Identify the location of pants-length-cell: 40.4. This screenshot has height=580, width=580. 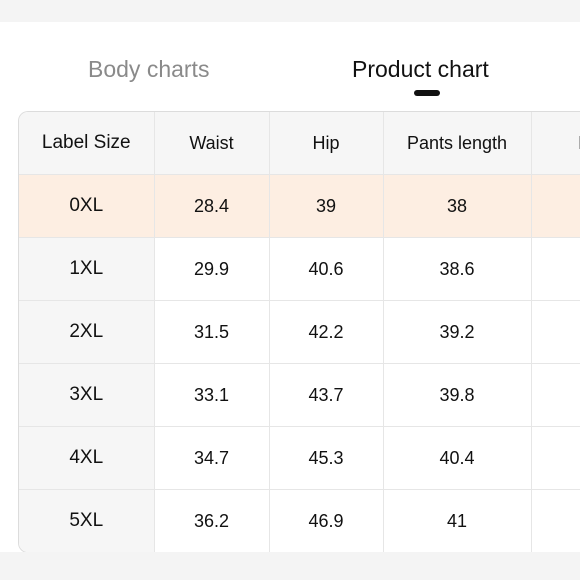
(457, 458).